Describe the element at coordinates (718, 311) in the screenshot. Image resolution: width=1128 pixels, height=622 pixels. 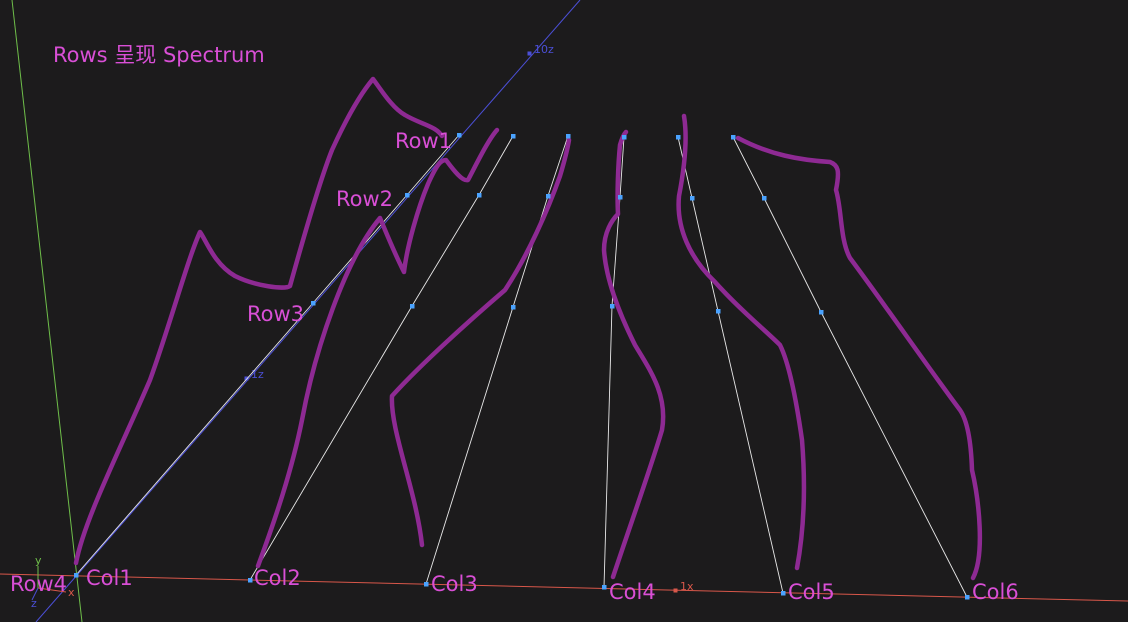
I see `node-row3-col5` at that location.